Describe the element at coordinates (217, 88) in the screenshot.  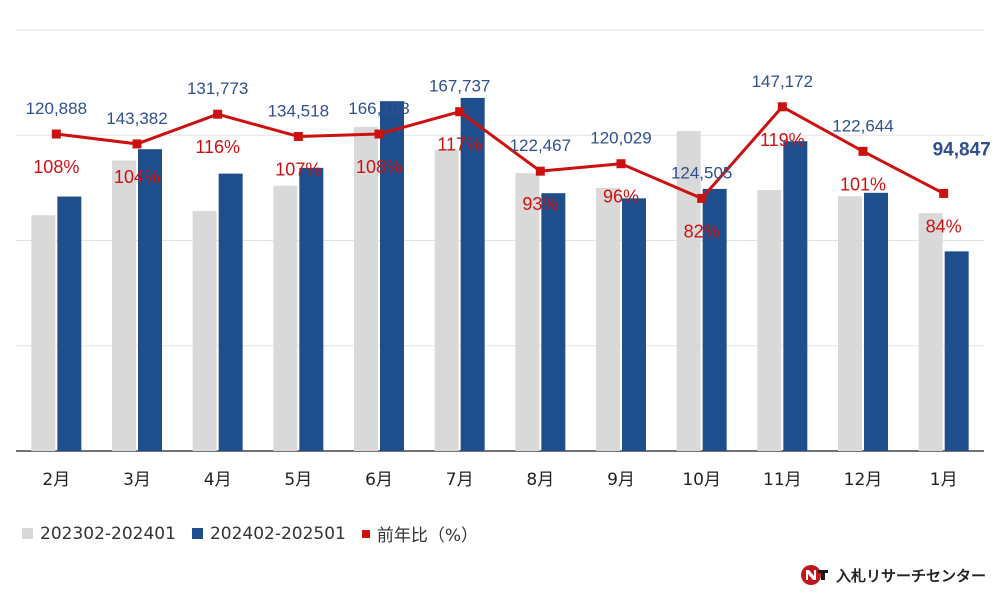
I see `volume-data-label: 131,773` at that location.